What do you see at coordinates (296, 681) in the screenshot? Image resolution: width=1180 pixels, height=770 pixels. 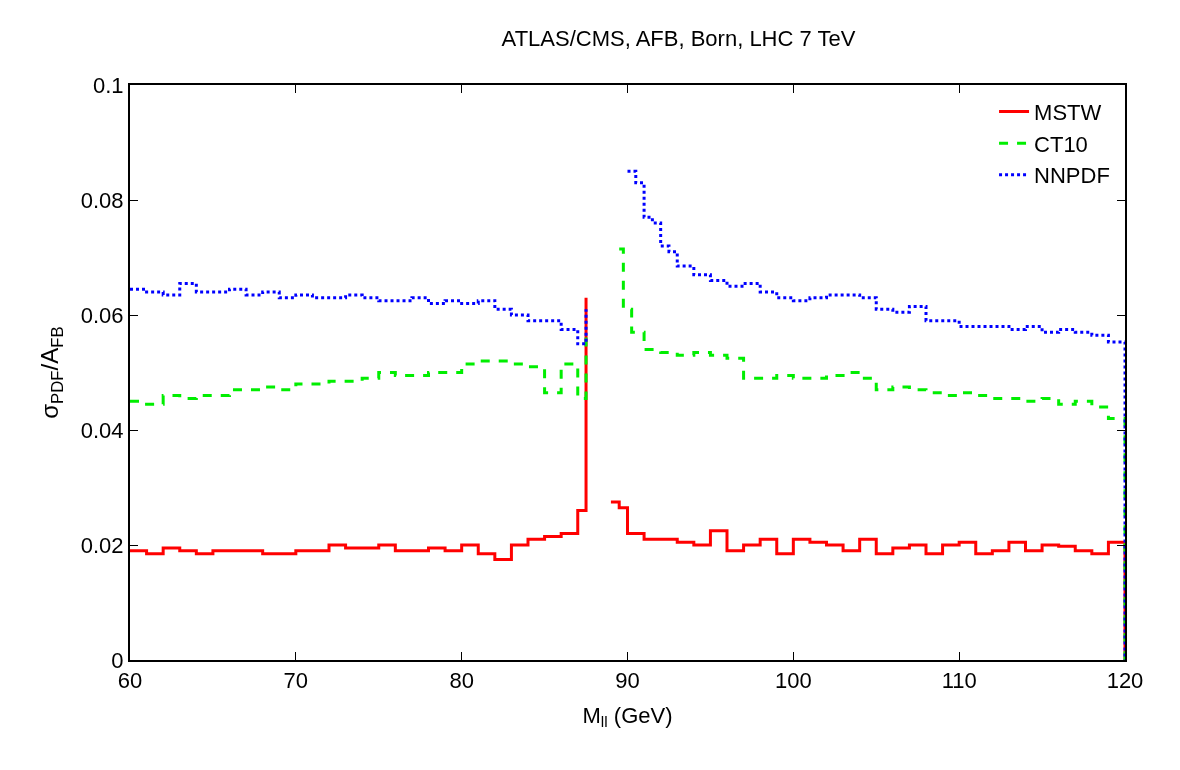 I see `x-tick-label: 70` at bounding box center [296, 681].